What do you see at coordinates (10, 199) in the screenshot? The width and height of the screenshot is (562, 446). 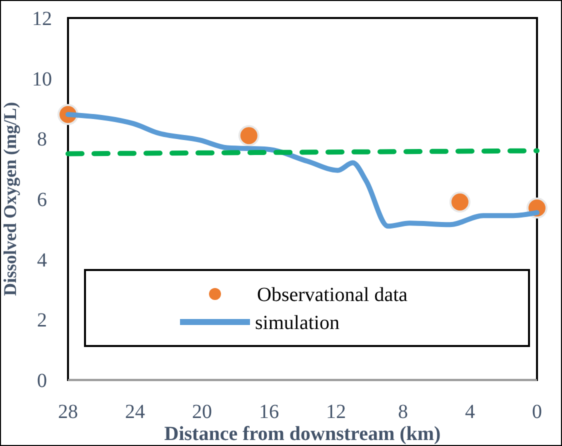 I see `y-axis-title: Dissolved Oxygen (mg/L)` at bounding box center [10, 199].